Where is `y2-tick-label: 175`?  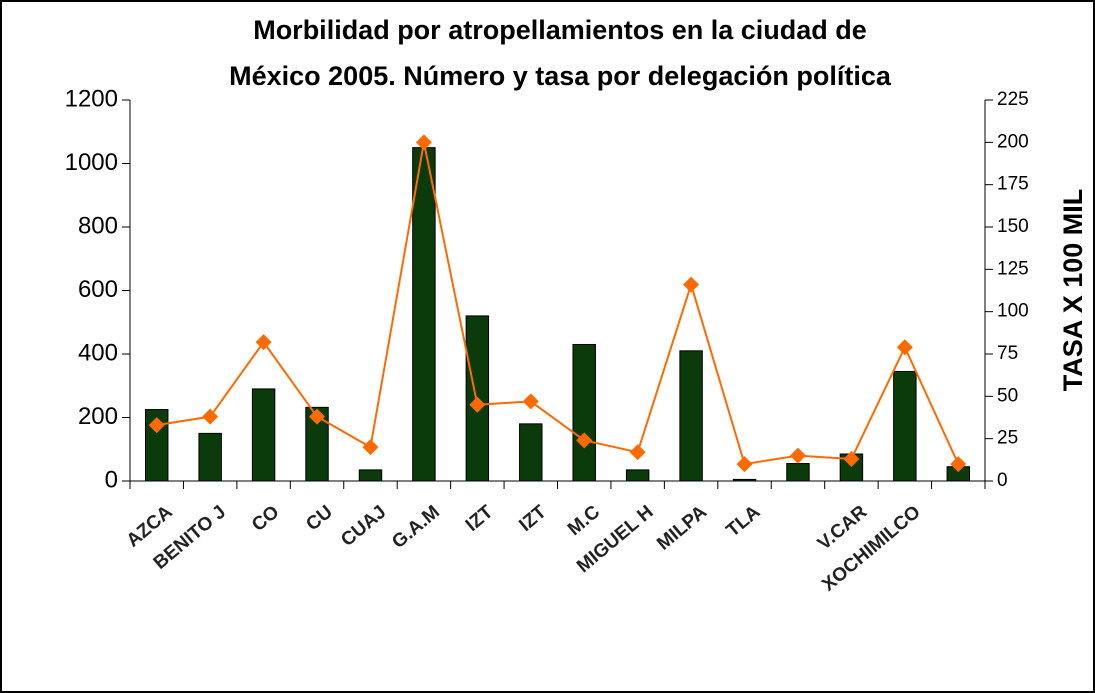 y2-tick-label: 175 is located at coordinates (1013, 184).